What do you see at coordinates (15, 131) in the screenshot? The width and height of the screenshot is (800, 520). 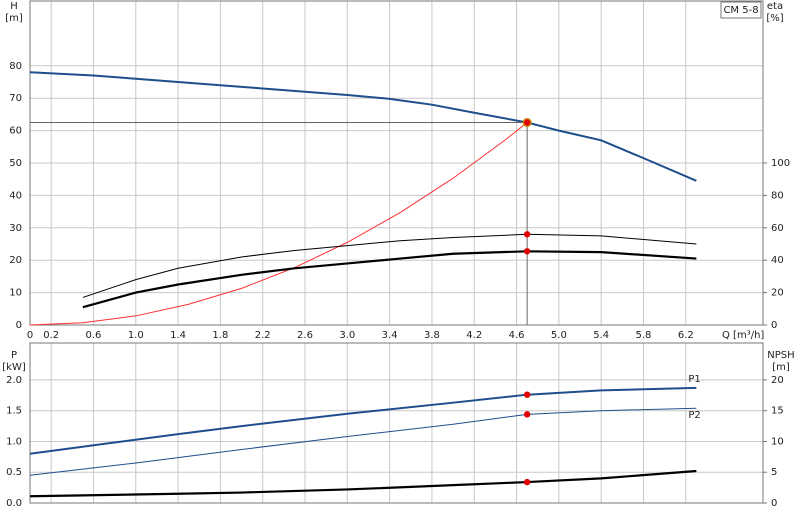 I see `y-tick-label: 60` at bounding box center [15, 131].